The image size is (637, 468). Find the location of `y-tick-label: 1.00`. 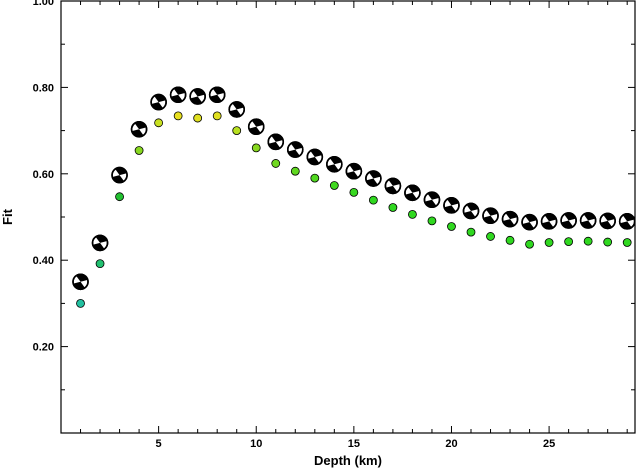

y-tick-label: 1.00 is located at coordinates (43, 4).